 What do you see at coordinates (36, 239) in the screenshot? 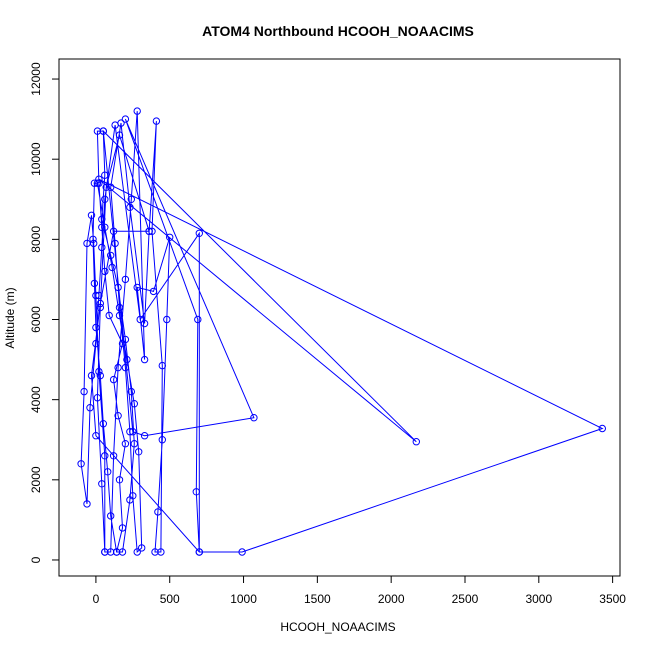
I see `y-tick-label: 8000` at bounding box center [36, 239].